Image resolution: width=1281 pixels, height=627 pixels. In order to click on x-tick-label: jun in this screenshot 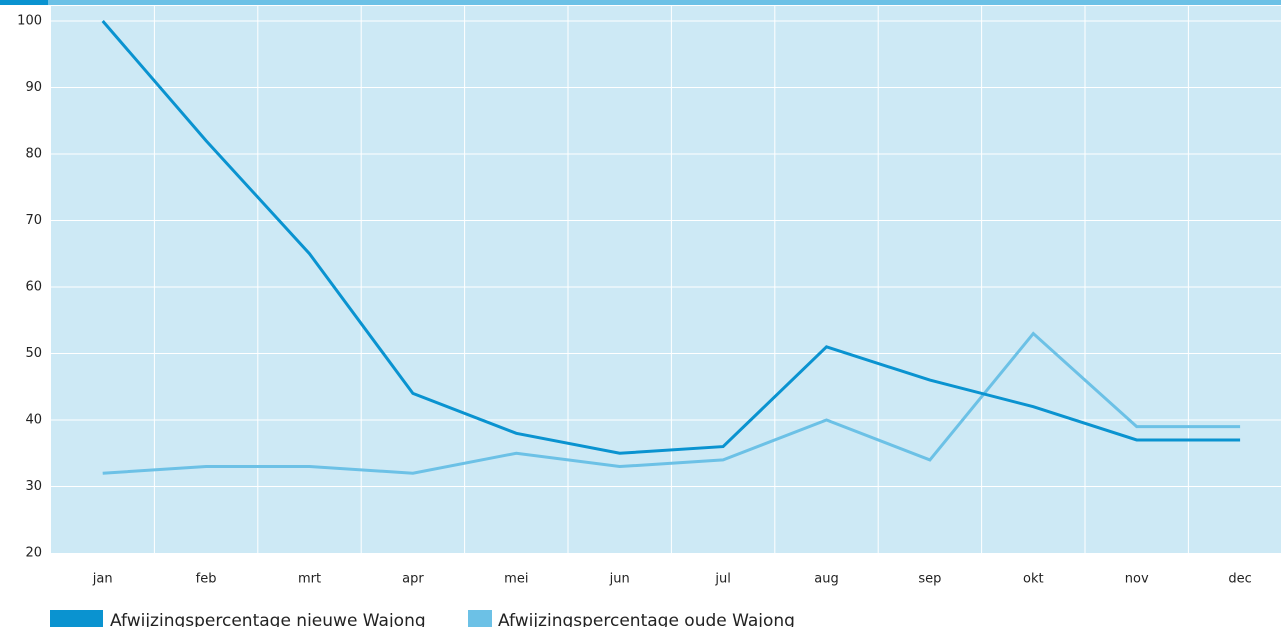, I will do `click(619, 579)`.